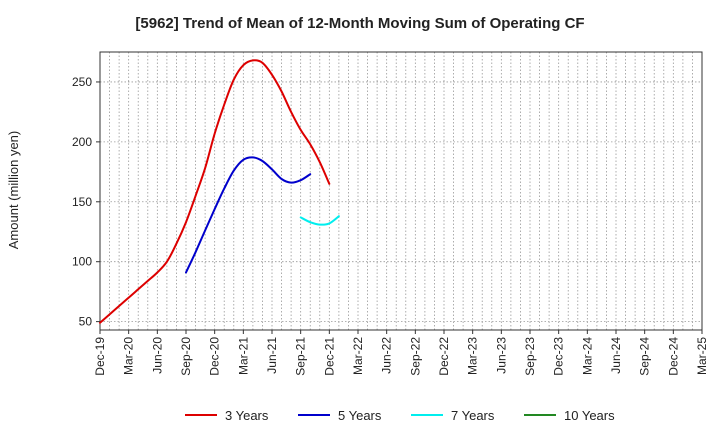  What do you see at coordinates (358, 356) in the screenshot?
I see `x-tick-label: Mar-22` at bounding box center [358, 356].